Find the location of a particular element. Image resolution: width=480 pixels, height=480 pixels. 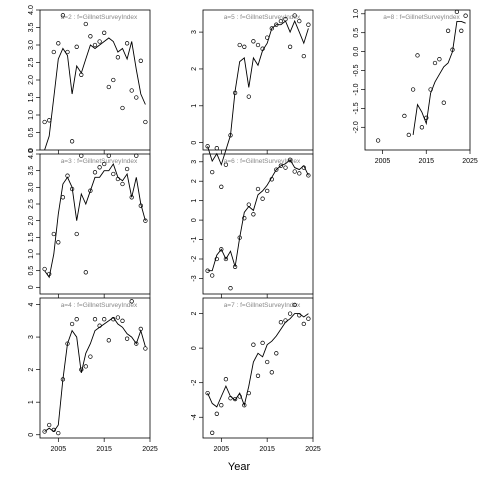

y-tick-label: 2.0 is located at coordinates (31, 221).